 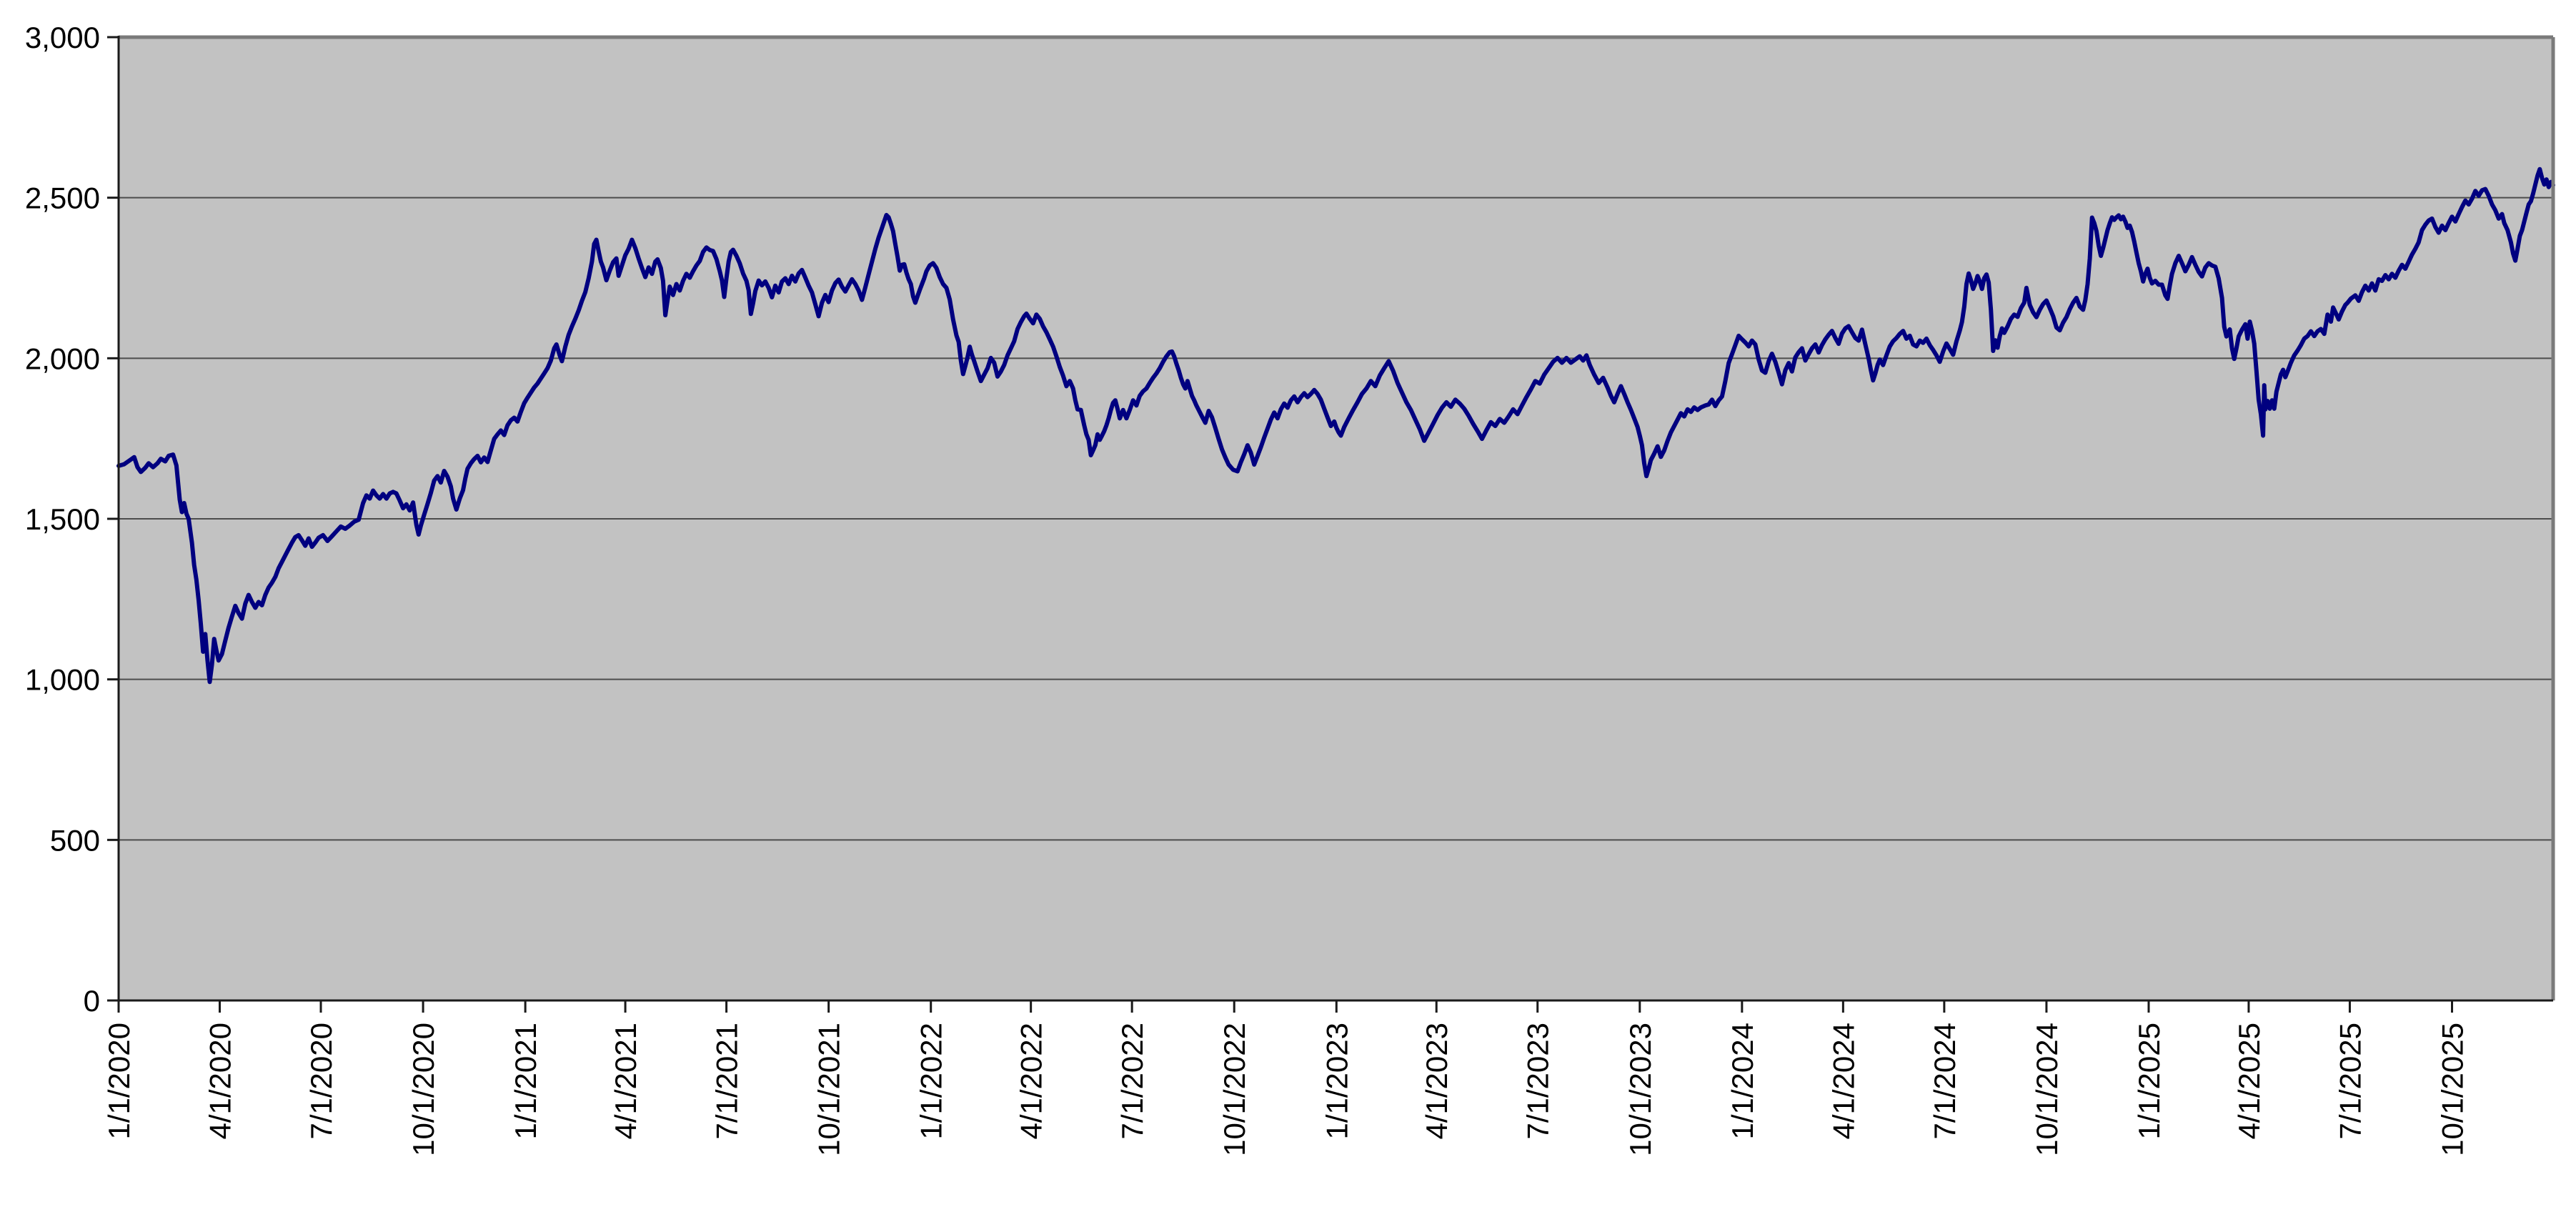 What do you see at coordinates (75, 840) in the screenshot?
I see `y-axis-tick-label: 500` at bounding box center [75, 840].